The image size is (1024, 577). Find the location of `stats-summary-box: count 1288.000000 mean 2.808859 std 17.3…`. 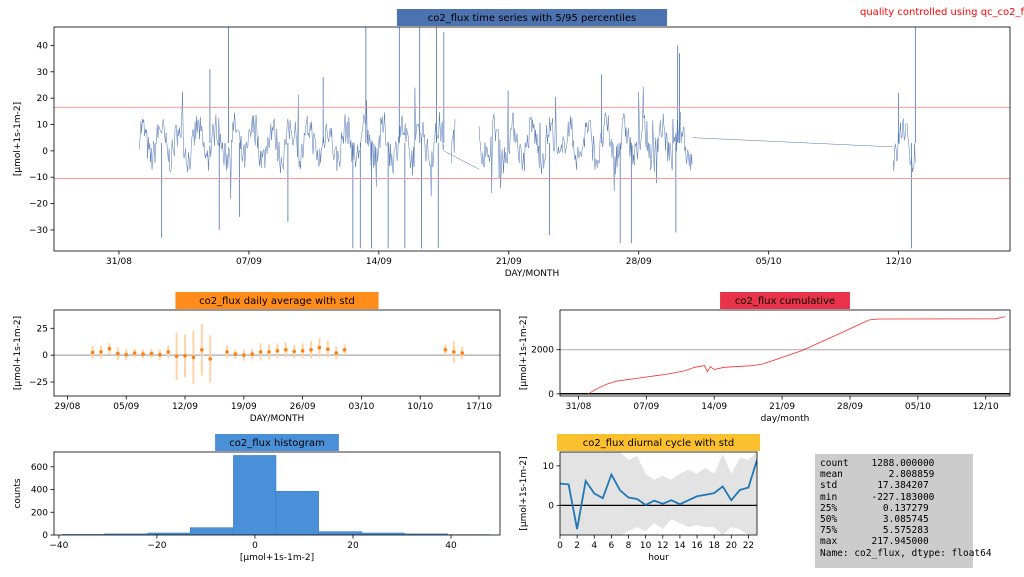

stats-summary-box: count 1288.000000 mean 2.808859 std 17.3… is located at coordinates (903, 511).